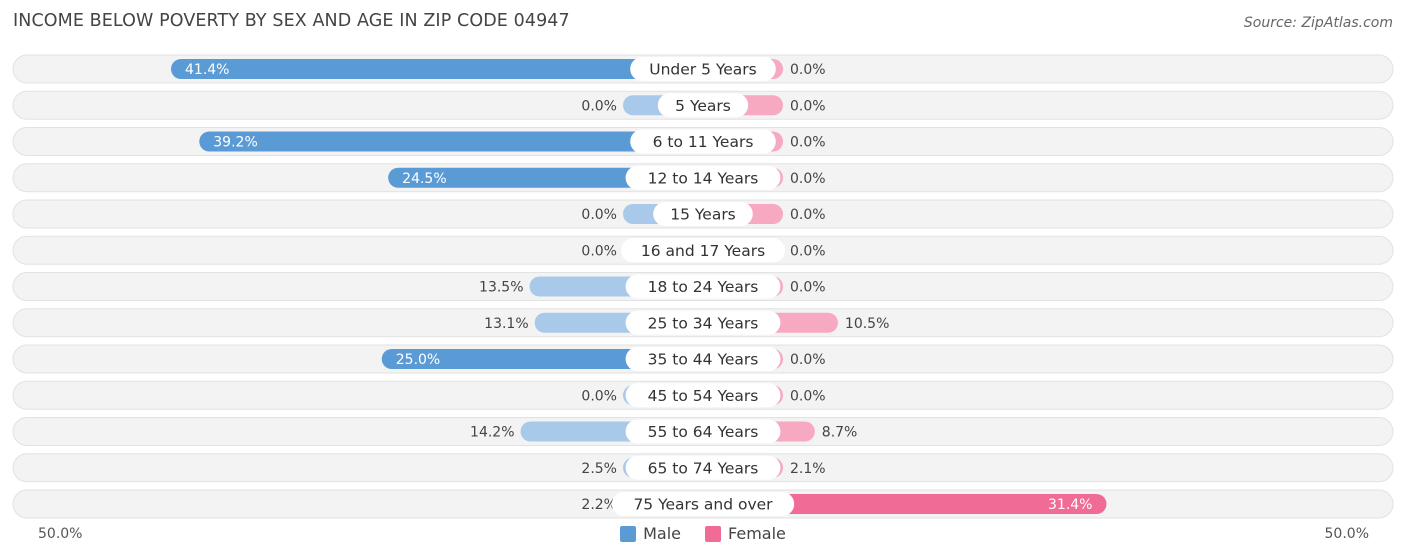 This screenshot has height=559, width=1406. I want to click on male-value-label: 2.2%, so click(599, 505).